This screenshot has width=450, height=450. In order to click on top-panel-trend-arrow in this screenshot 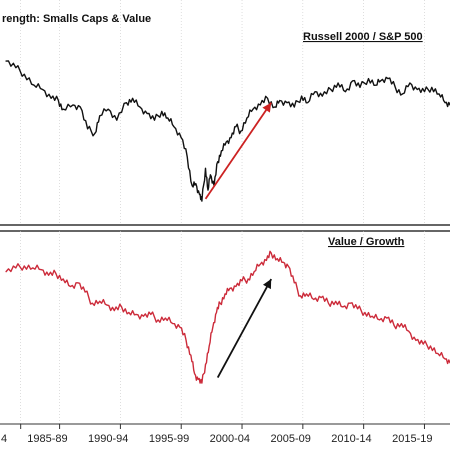, I will do `click(238, 151)`.